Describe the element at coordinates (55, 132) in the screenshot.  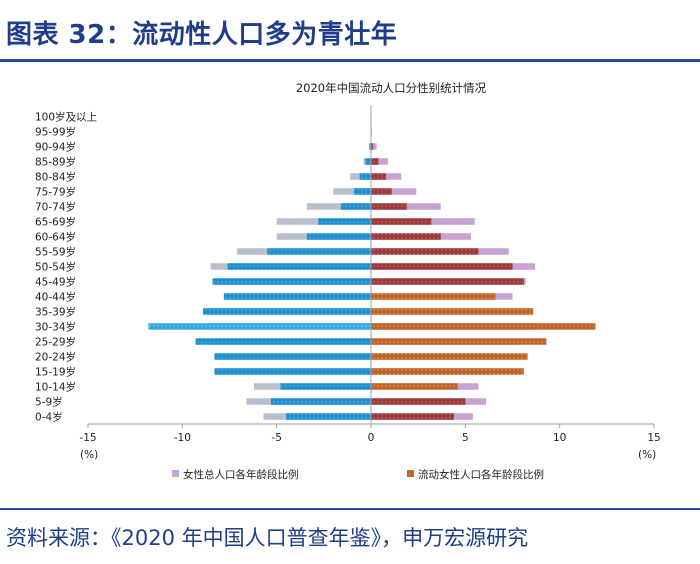
I see `category-label: 95-99岁` at that location.